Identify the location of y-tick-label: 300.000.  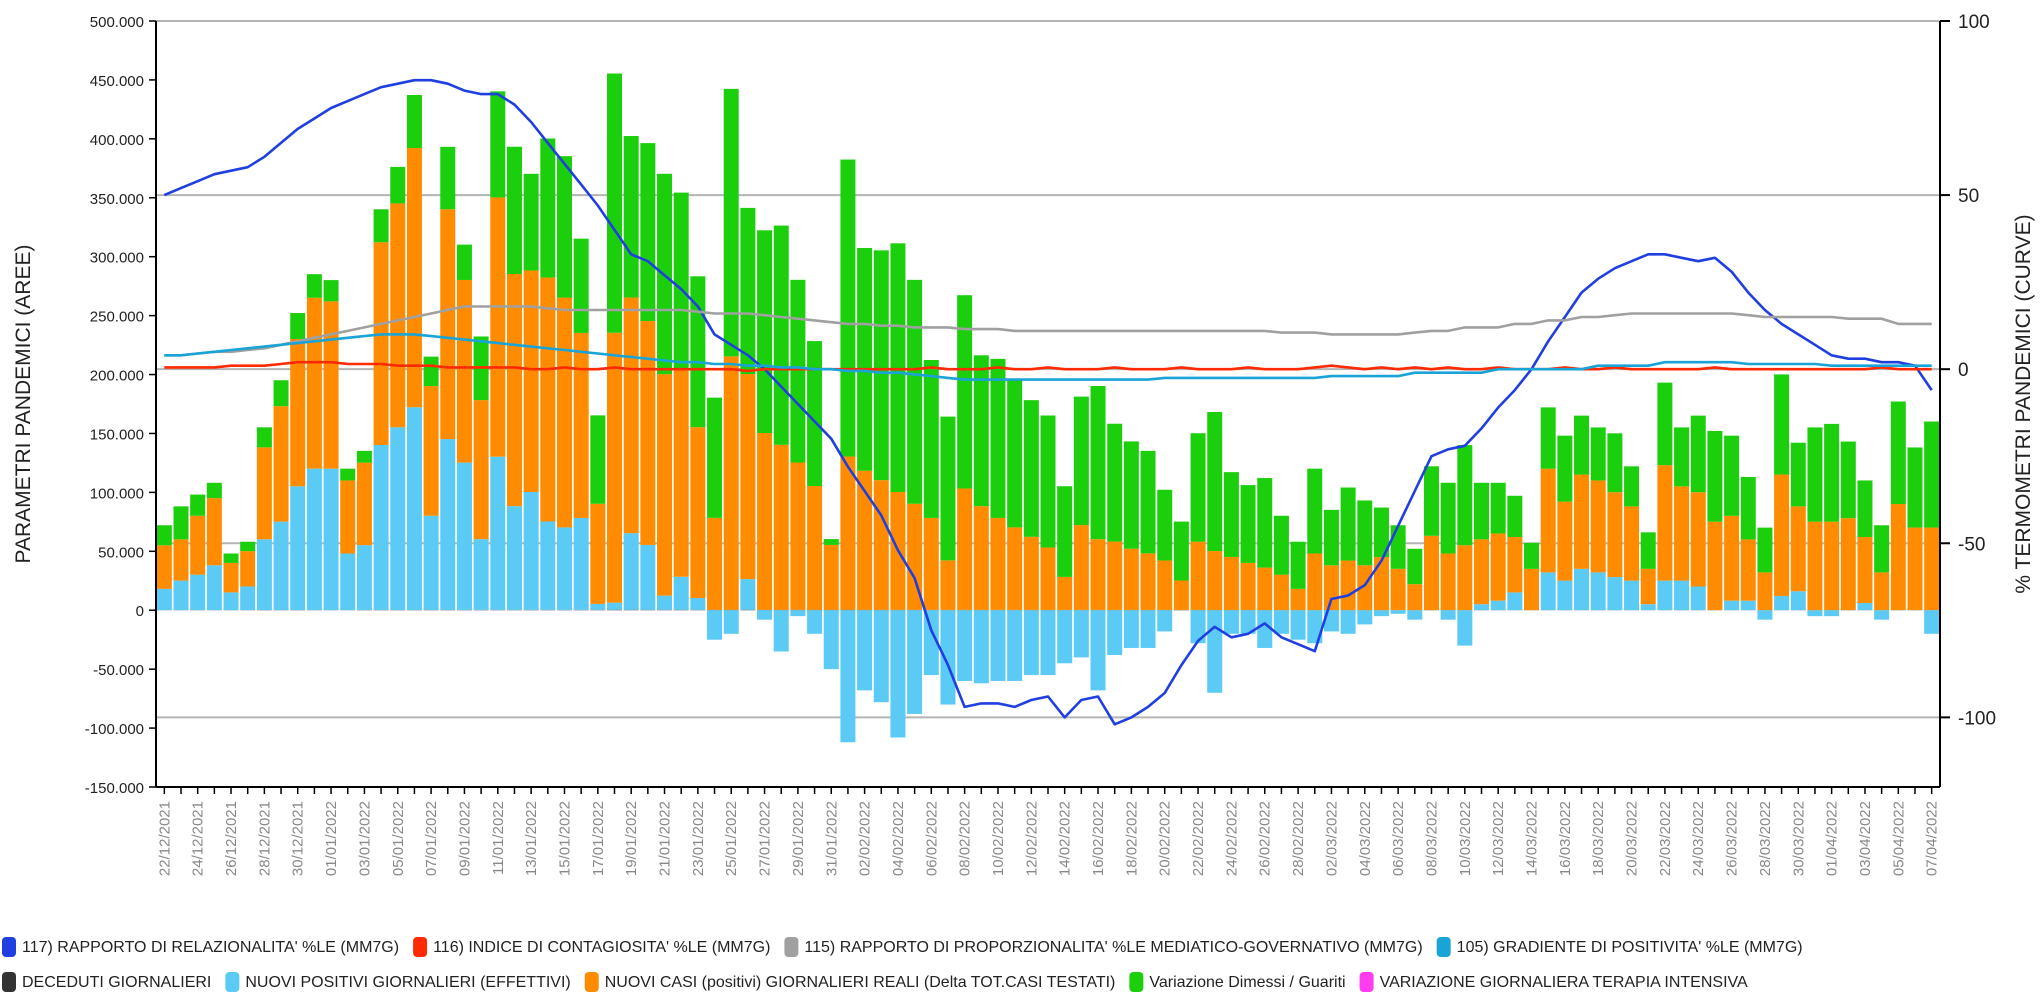
(117, 258).